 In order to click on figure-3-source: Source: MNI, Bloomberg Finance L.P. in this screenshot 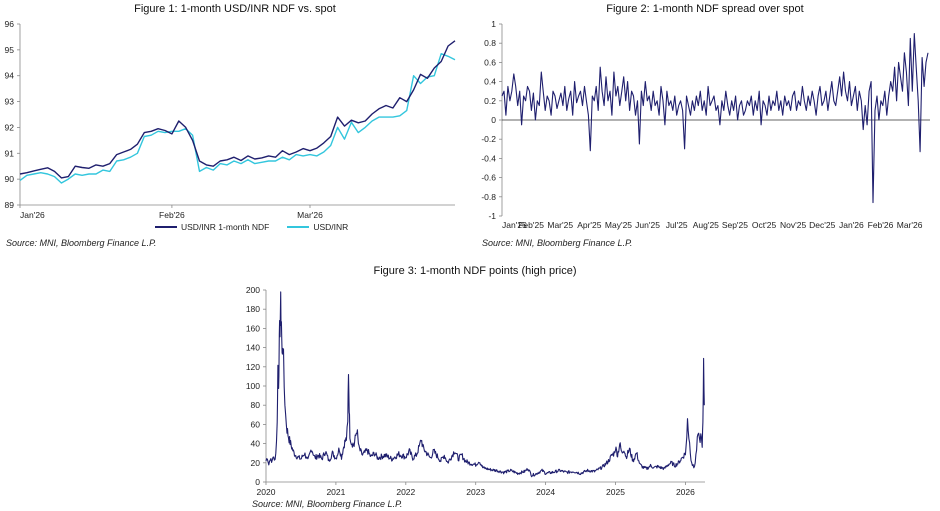, I will do `click(327, 504)`.